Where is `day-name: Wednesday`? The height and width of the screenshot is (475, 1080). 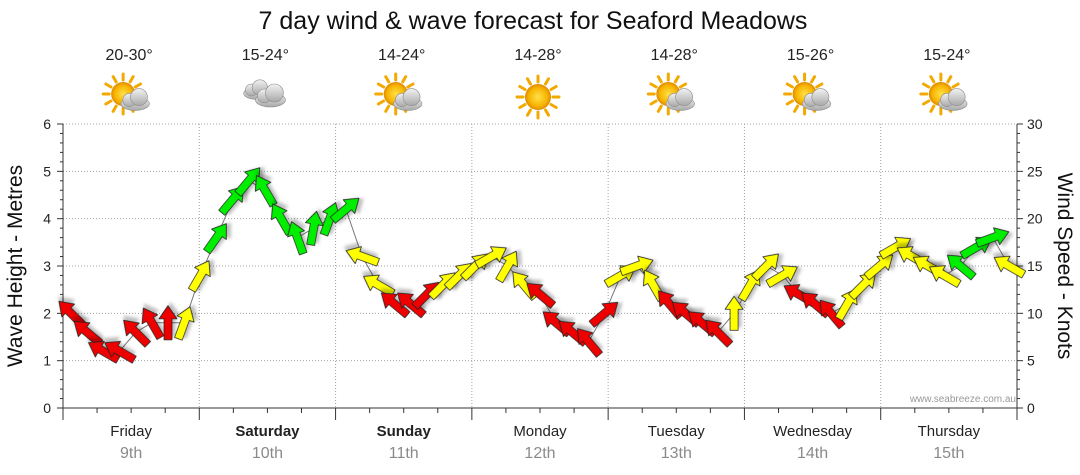
day-name: Wednesday is located at coordinates (812, 431).